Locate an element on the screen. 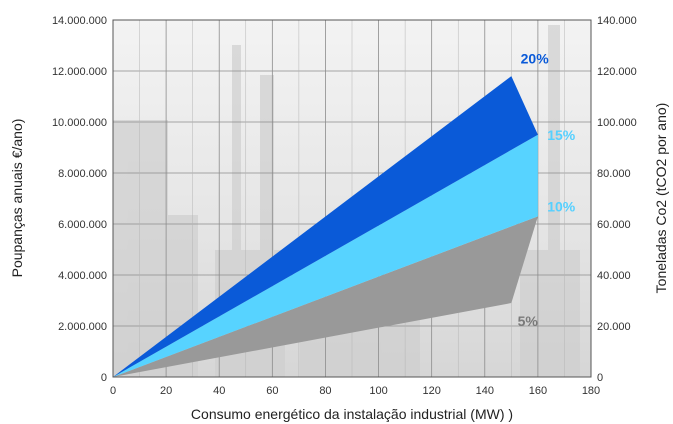  x-tick-label: 20 is located at coordinates (166, 391).